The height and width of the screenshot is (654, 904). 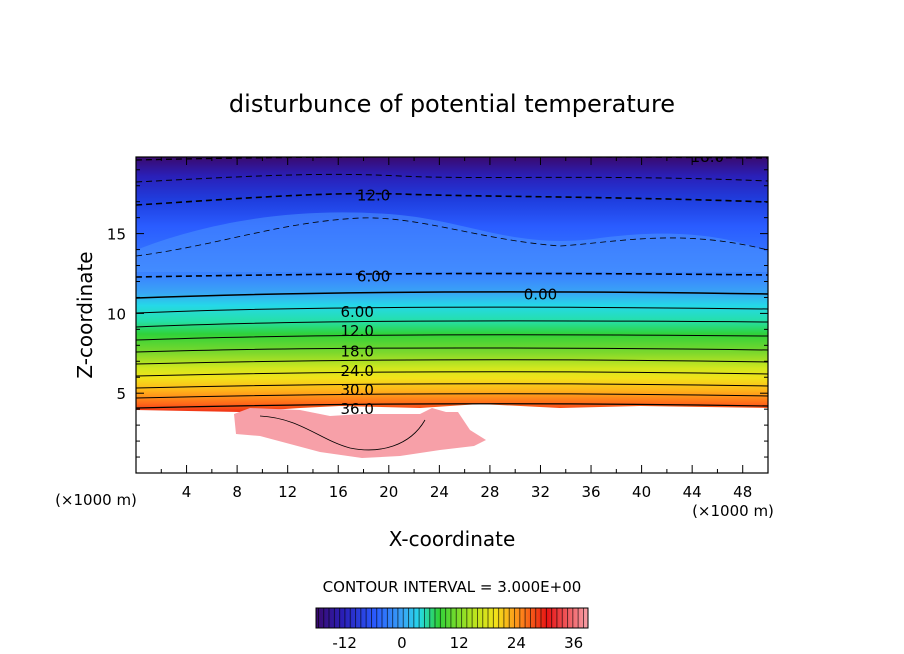 I want to click on pink-anomaly, so click(x=360, y=433).